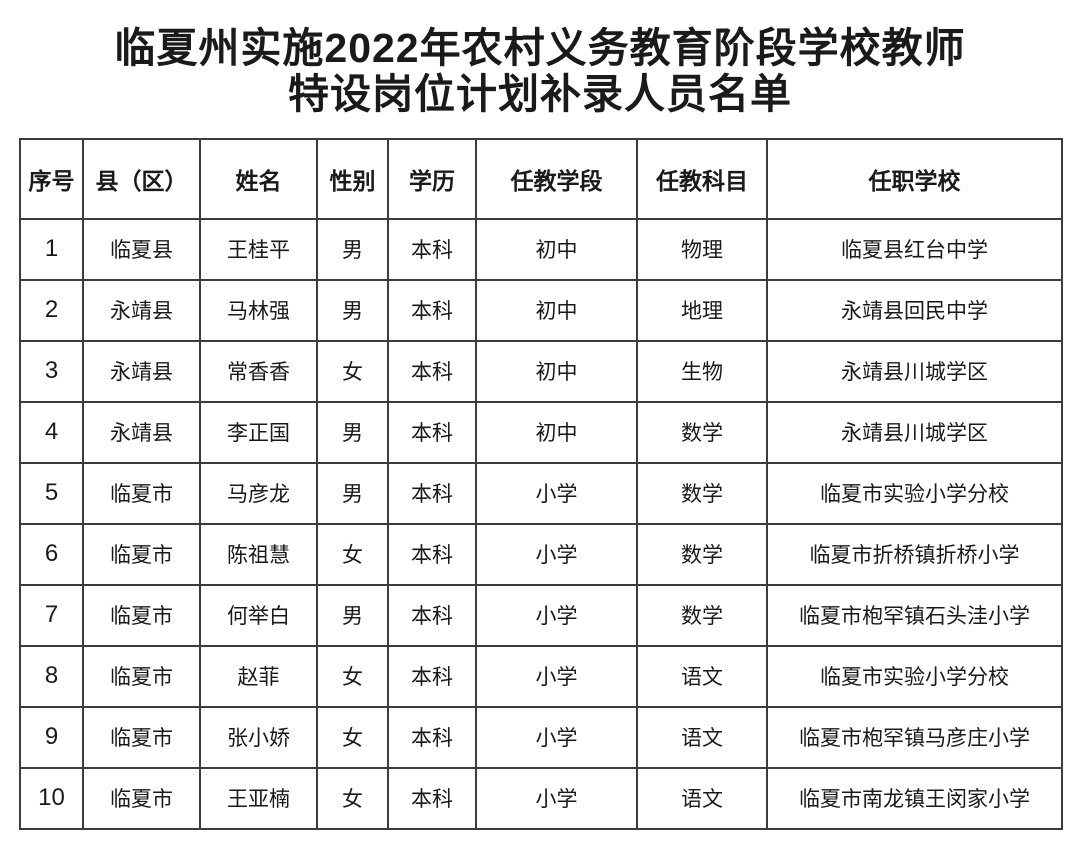 The image size is (1080, 866). I want to click on table-cell: 临夏县红台中学, so click(914, 249).